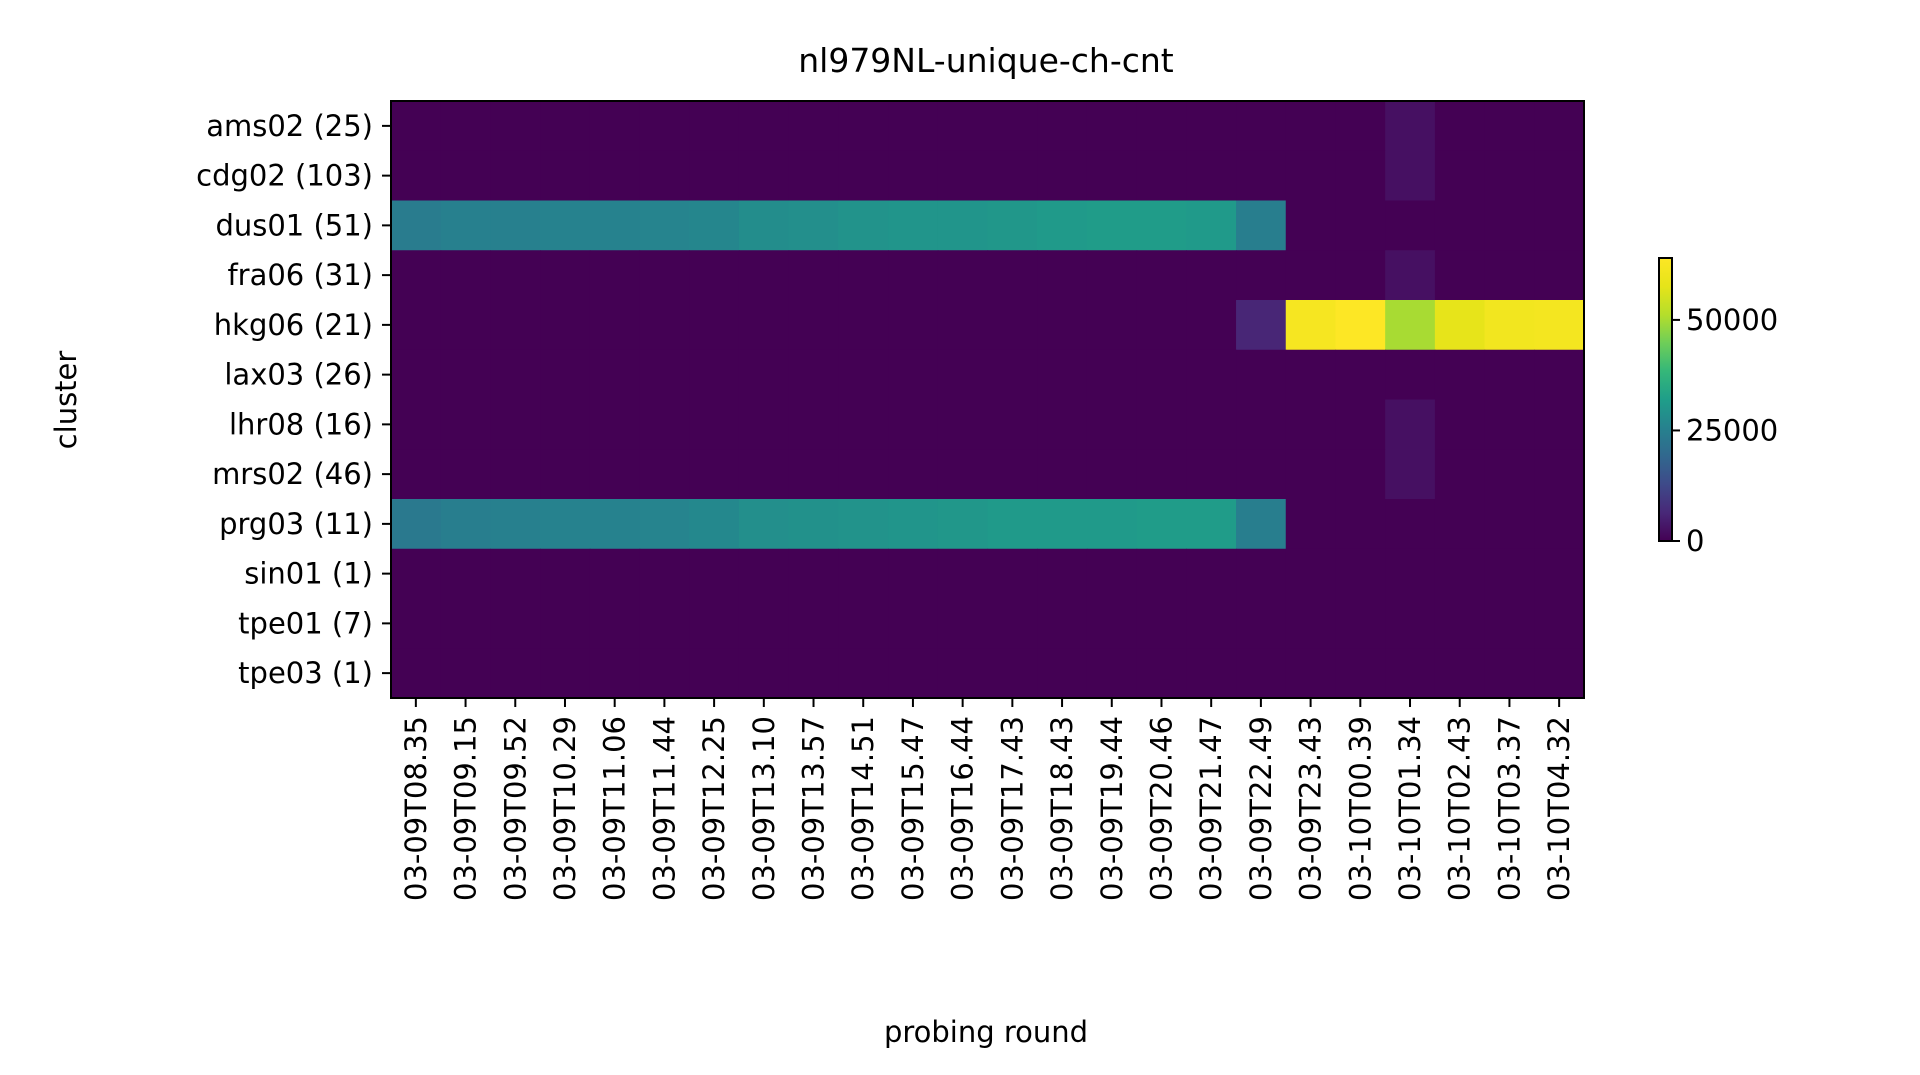 The width and height of the screenshot is (1920, 1075). Describe the element at coordinates (294, 225) in the screenshot. I see `y-tick-label: dus01 (51)` at that location.